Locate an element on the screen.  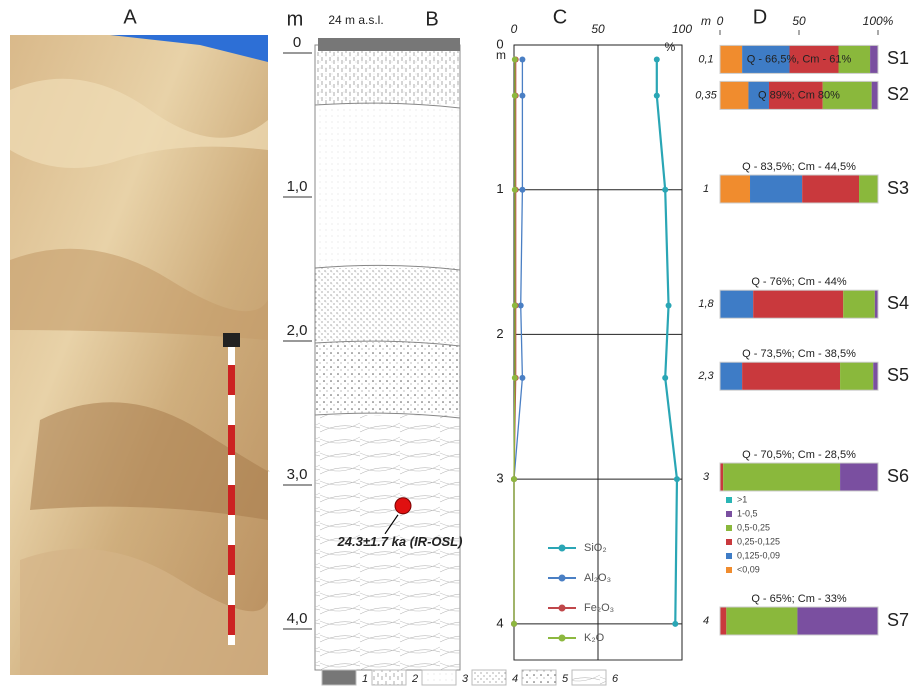
annotation: Q - 65%; Cm - 33% is located at coordinates (799, 599).